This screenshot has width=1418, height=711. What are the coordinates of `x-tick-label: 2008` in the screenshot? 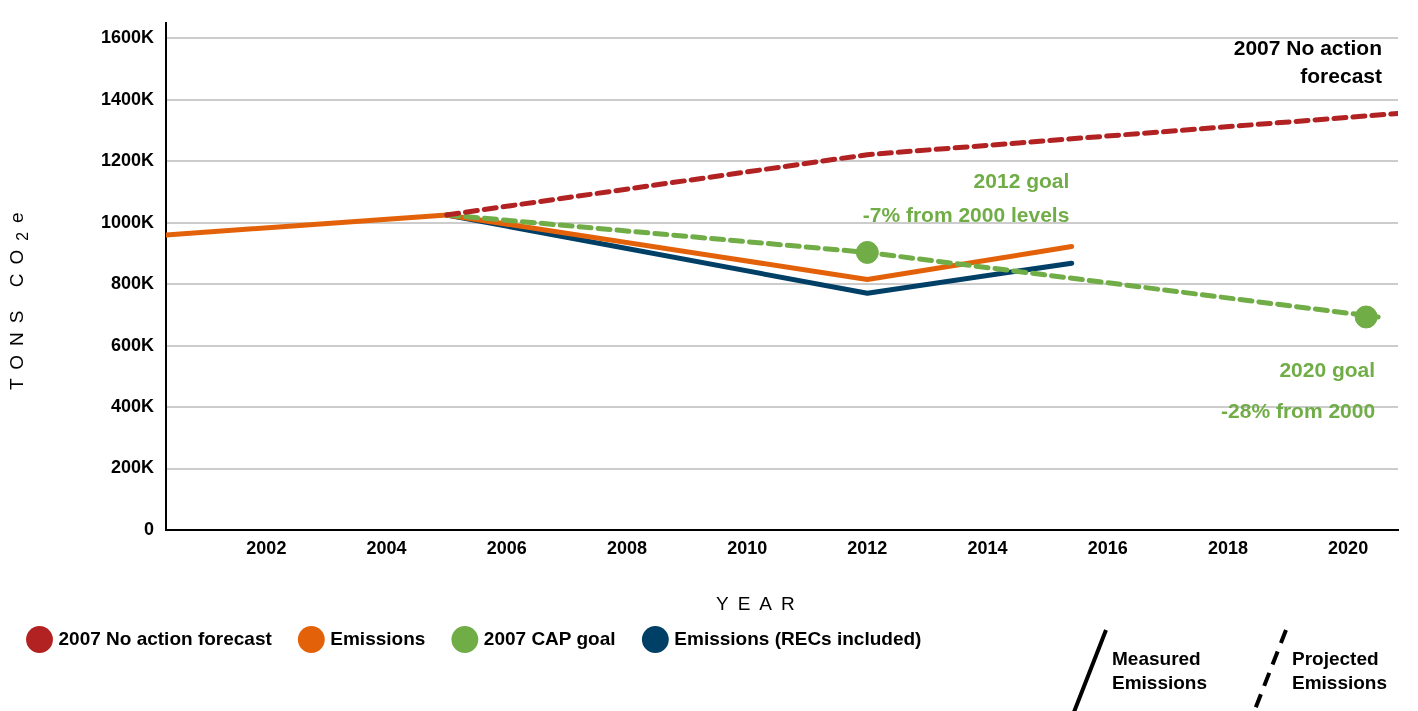 It's located at (626, 547).